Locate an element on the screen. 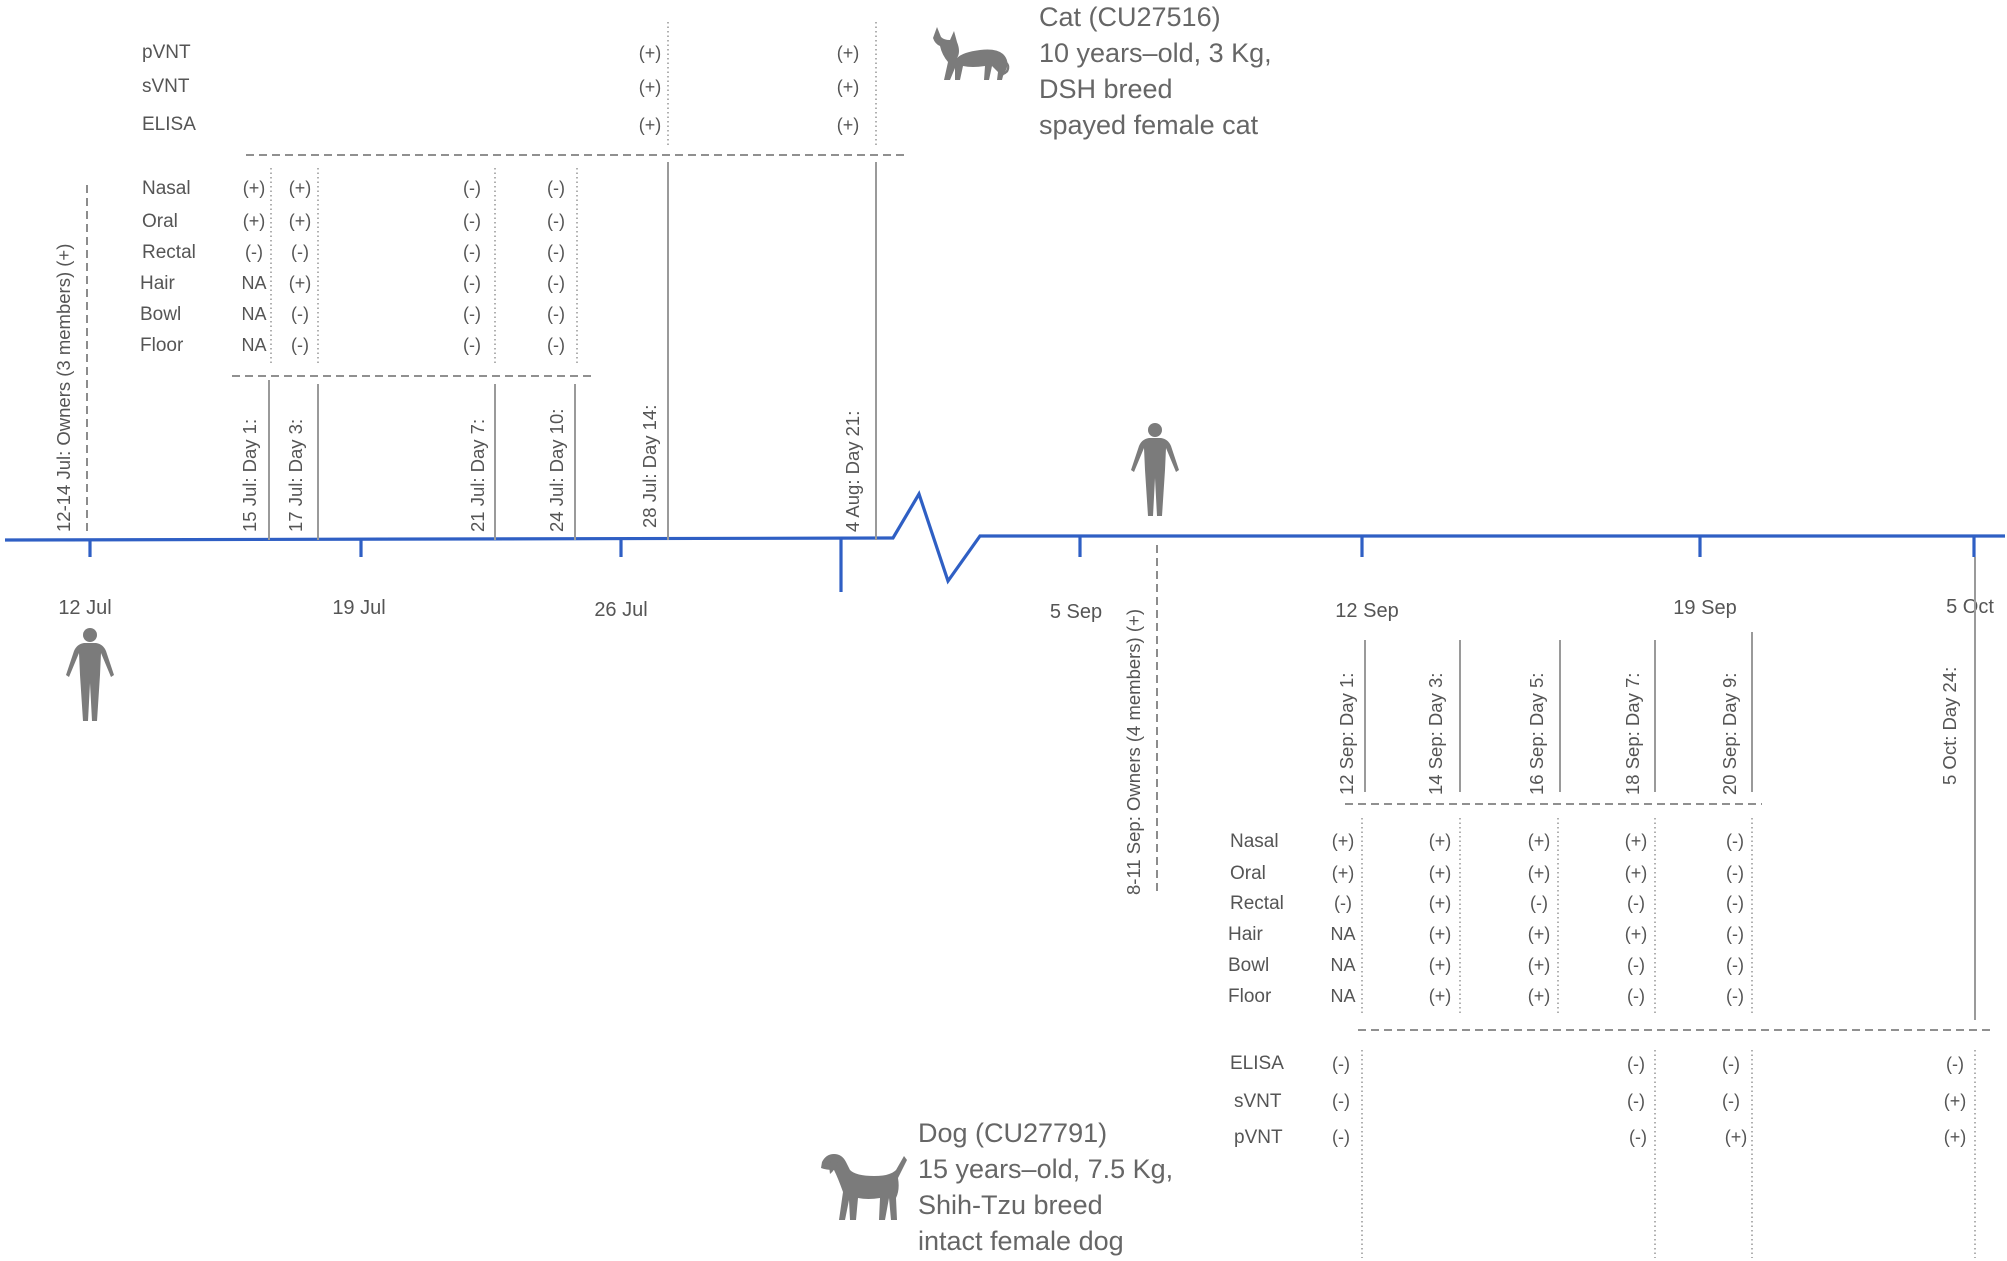  axis-tick-label: 12 Sep is located at coordinates (1366, 611).